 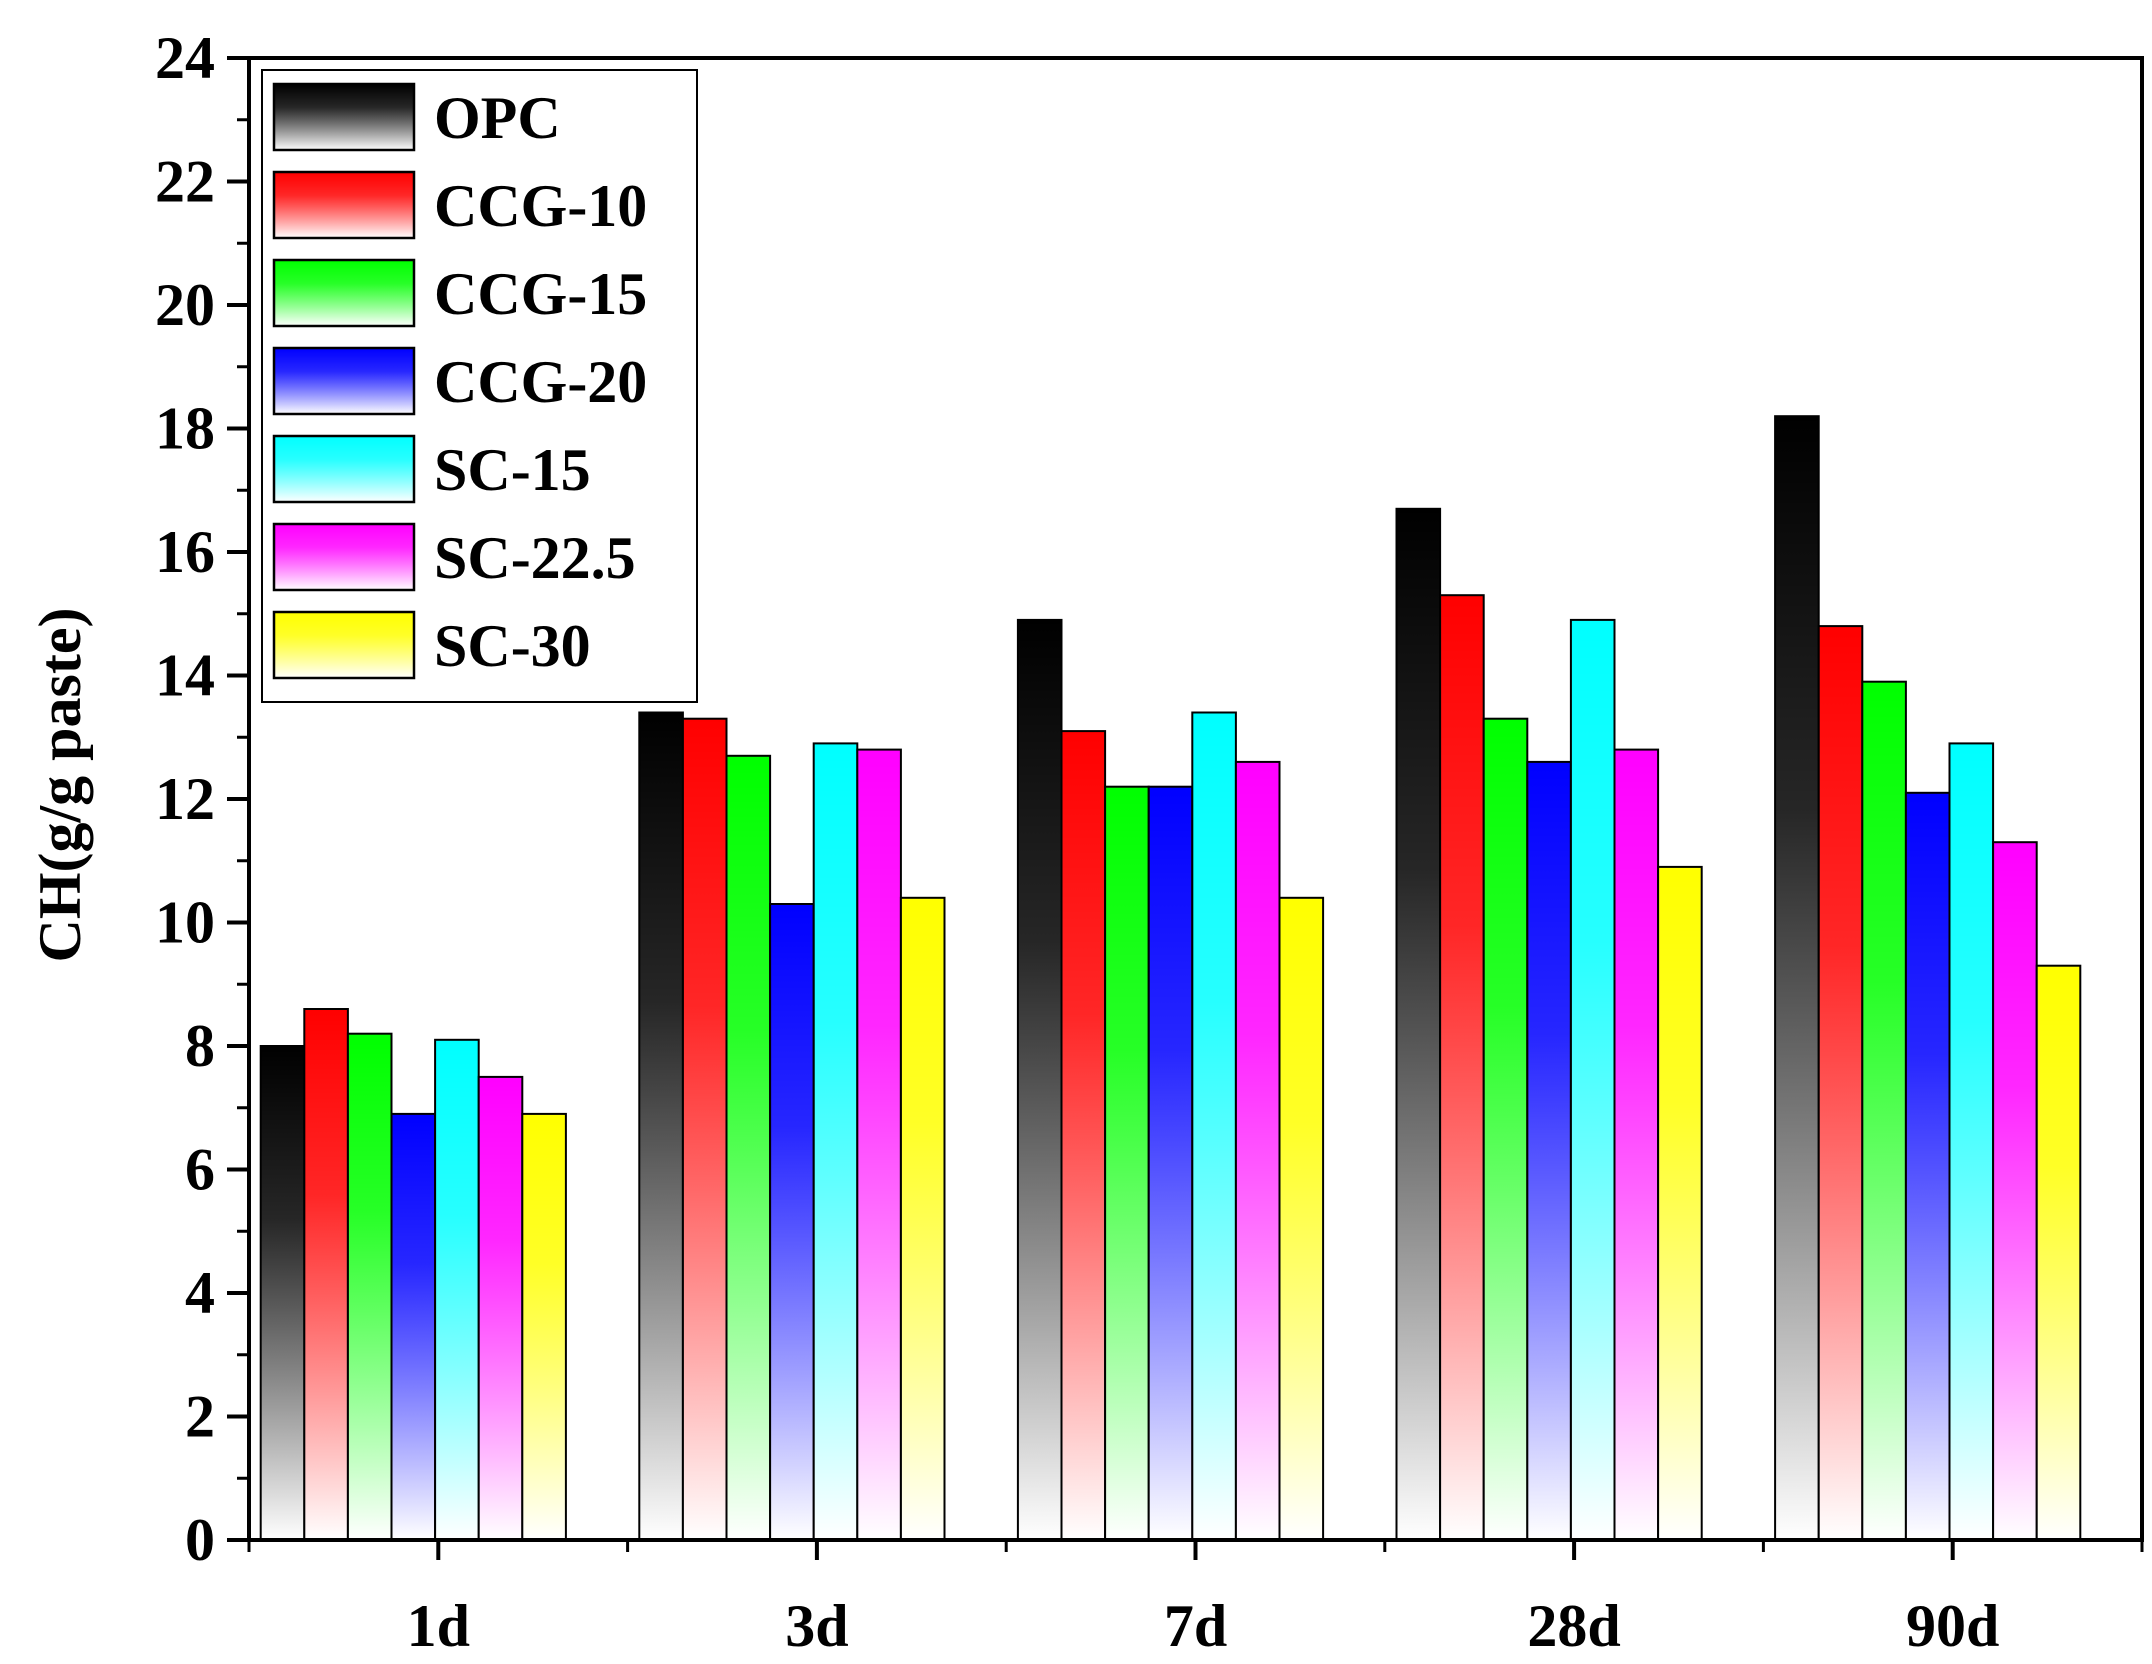 What do you see at coordinates (200, 1293) in the screenshot?
I see `y-tick-label: 4` at bounding box center [200, 1293].